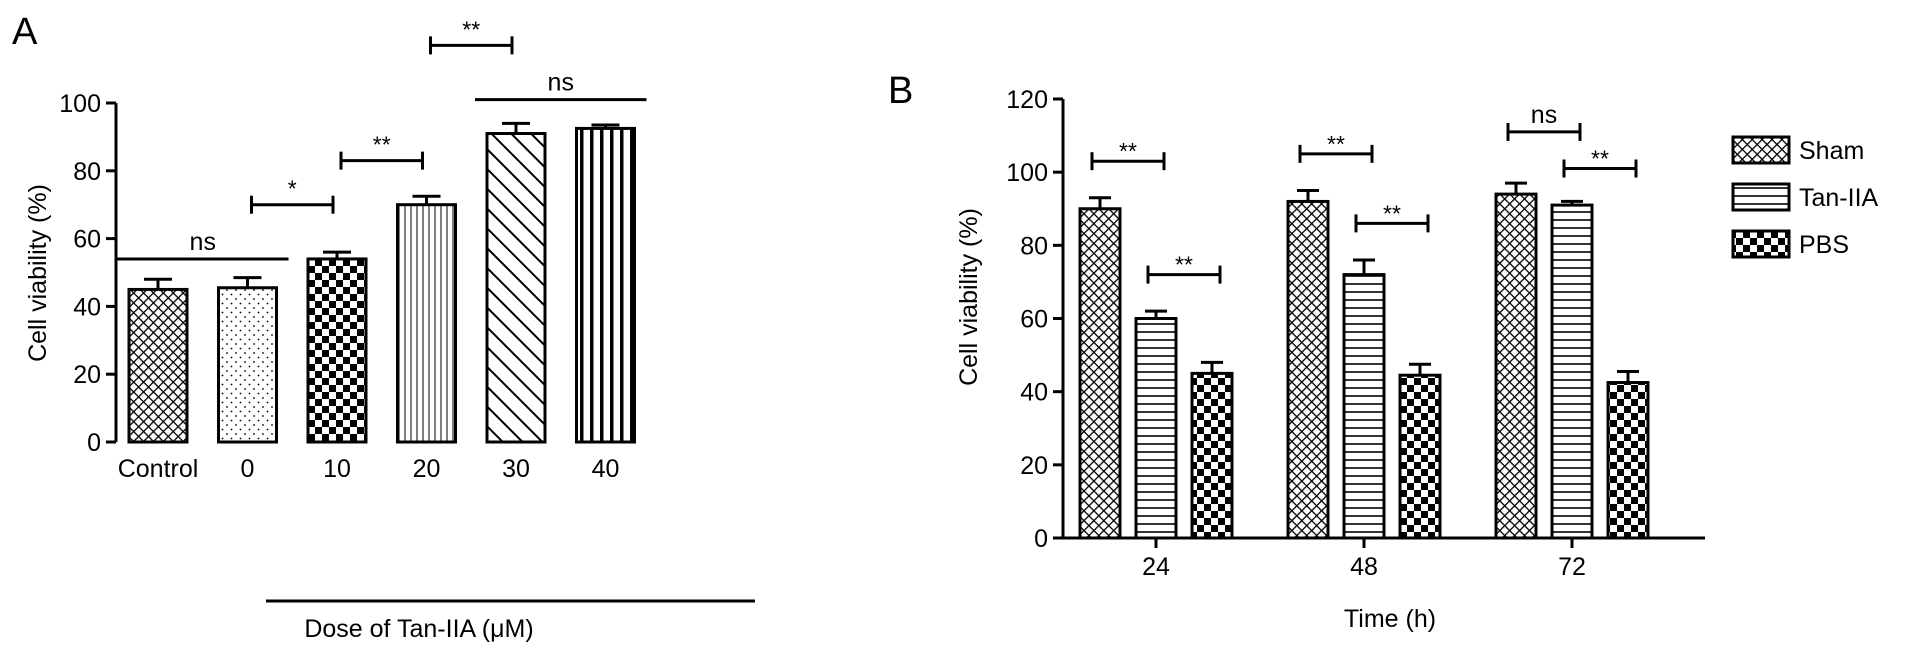 The height and width of the screenshot is (663, 1913). What do you see at coordinates (900, 91) in the screenshot?
I see `panel-b-label: B` at bounding box center [900, 91].